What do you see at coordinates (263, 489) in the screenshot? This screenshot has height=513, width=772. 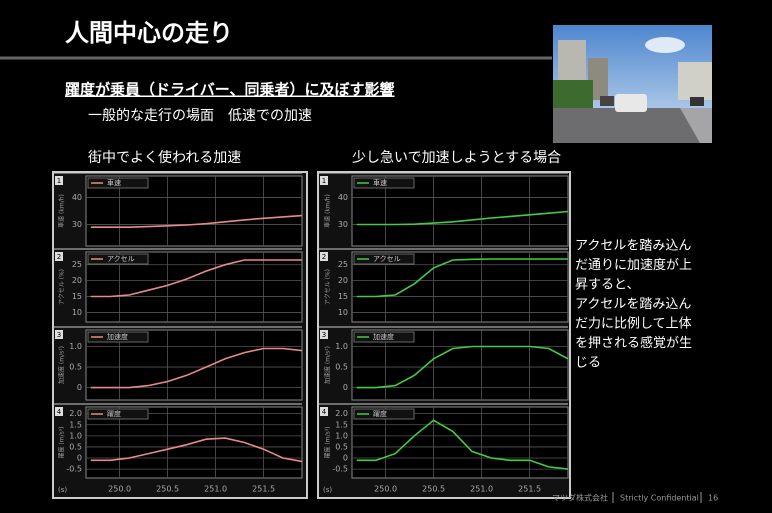 I see `x-tick-label: 251.5` at bounding box center [263, 489].